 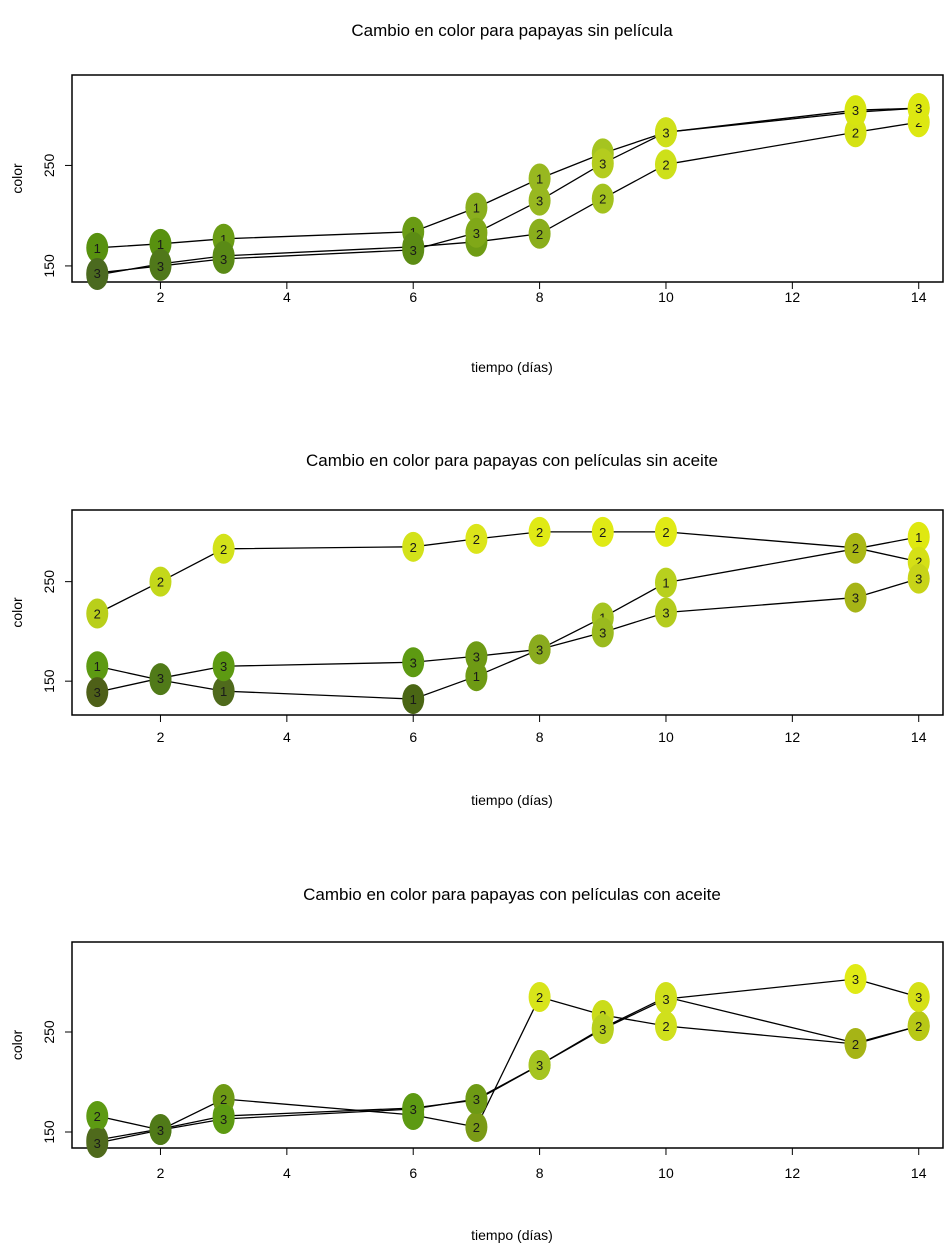 What do you see at coordinates (287, 737) in the screenshot?
I see `x-tick-label: 4` at bounding box center [287, 737].